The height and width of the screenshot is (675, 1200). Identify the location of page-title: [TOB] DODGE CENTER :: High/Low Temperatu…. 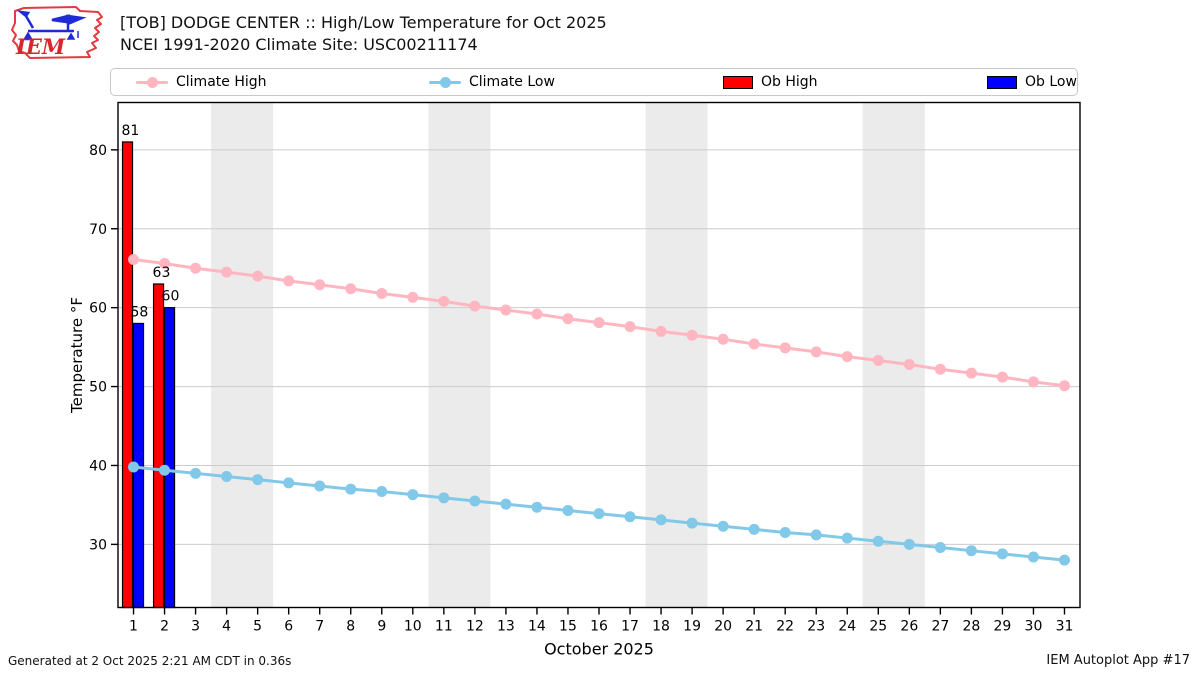
(363, 34).